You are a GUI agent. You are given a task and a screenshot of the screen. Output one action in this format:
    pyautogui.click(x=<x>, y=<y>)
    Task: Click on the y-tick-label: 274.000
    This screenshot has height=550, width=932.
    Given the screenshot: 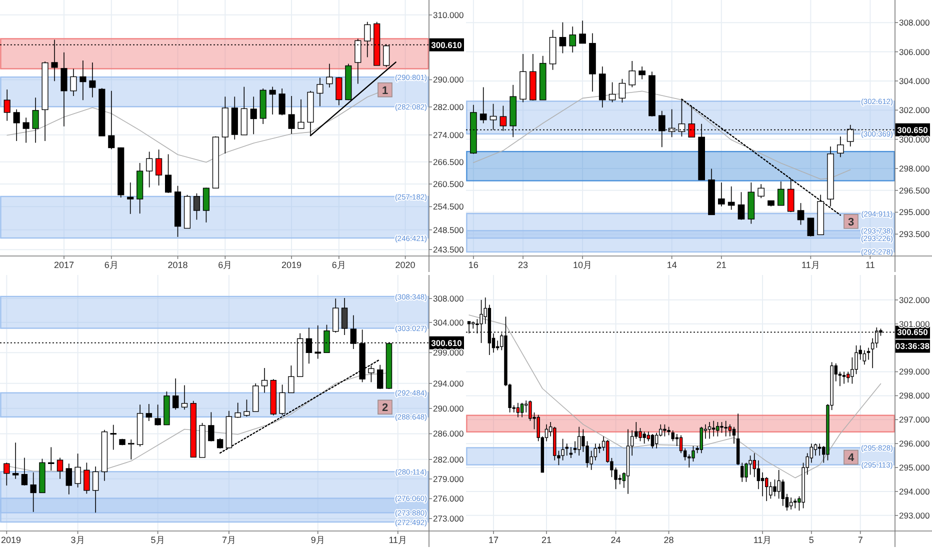 What is the action you would take?
    pyautogui.click(x=448, y=135)
    